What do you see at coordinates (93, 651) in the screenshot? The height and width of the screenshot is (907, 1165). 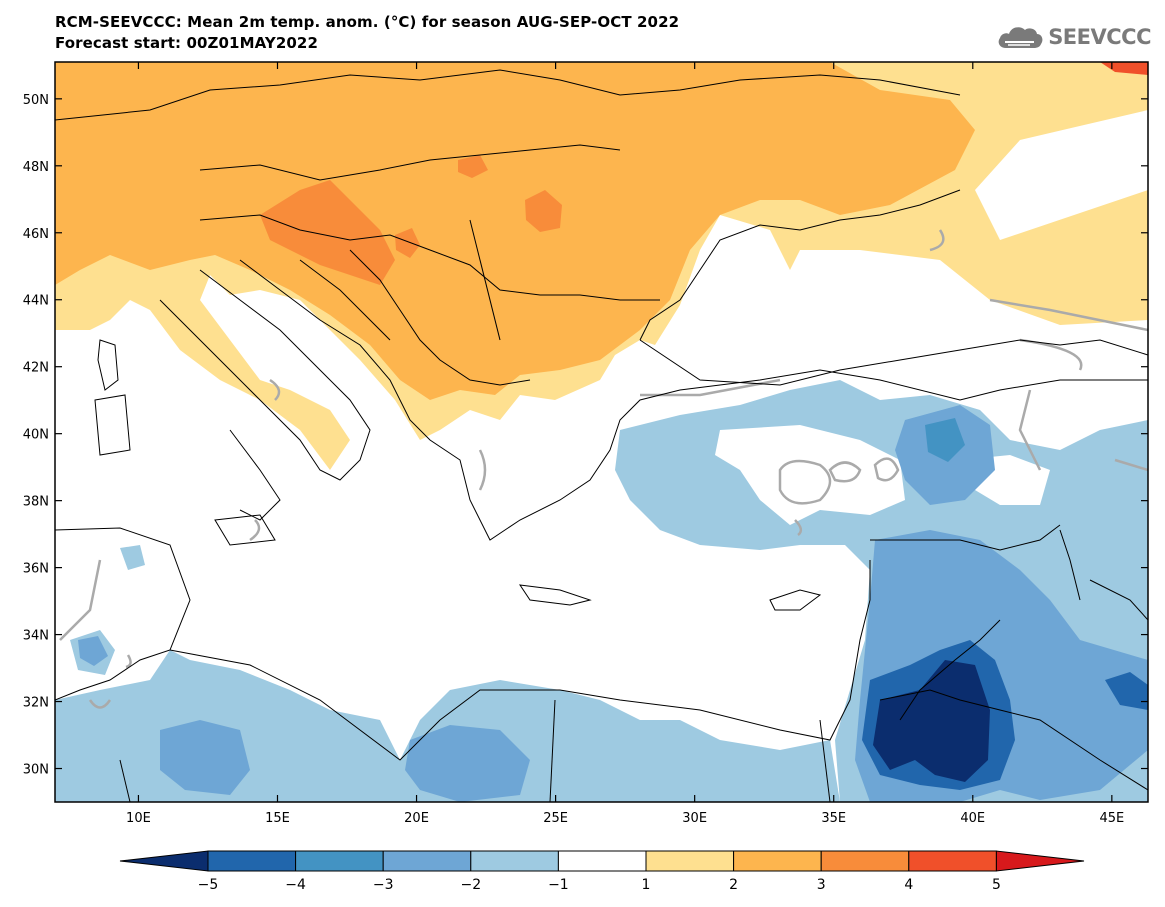 I see `cool-anomaly-2-3-tunisia` at bounding box center [93, 651].